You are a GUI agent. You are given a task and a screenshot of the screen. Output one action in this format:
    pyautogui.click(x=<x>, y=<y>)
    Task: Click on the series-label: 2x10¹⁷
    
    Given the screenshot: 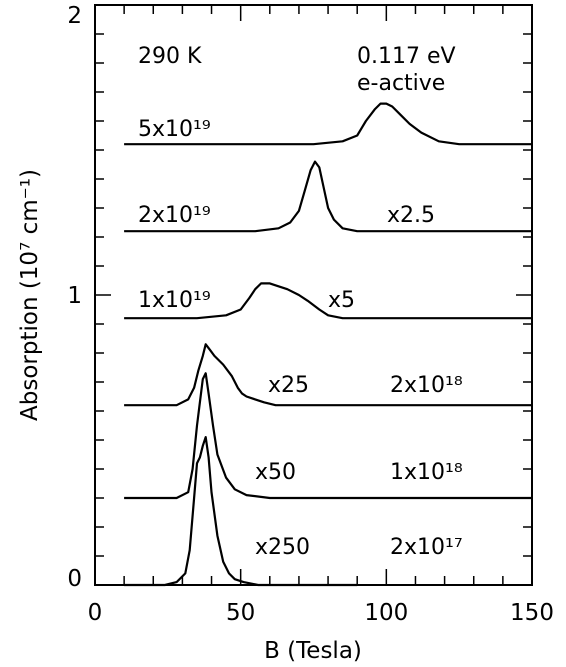 What is the action you would take?
    pyautogui.click(x=426, y=547)
    